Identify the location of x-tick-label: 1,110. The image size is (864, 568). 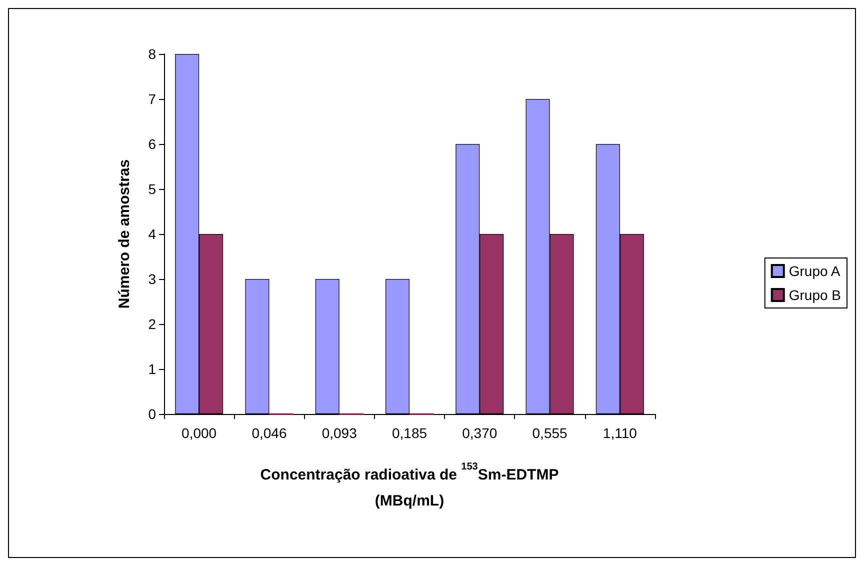
(620, 433).